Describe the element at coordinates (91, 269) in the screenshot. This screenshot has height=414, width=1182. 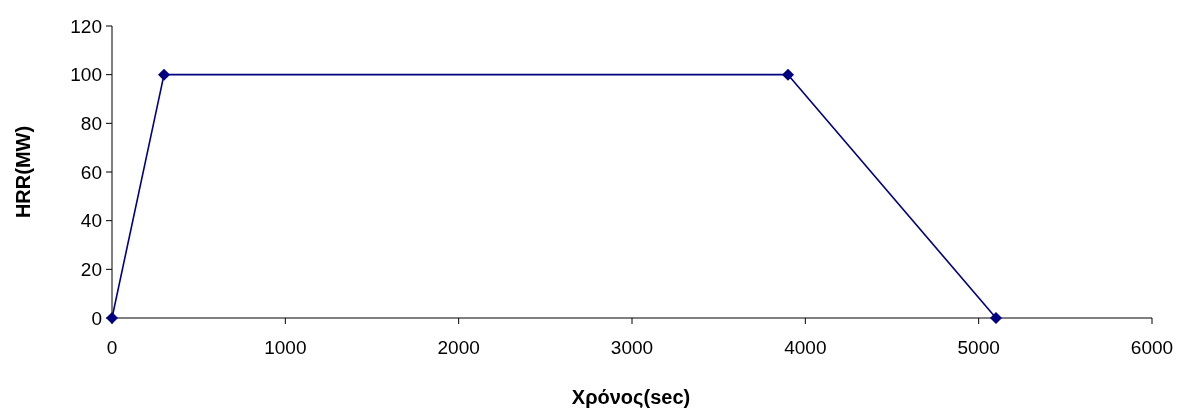
I see `y-tick-label: 20` at that location.